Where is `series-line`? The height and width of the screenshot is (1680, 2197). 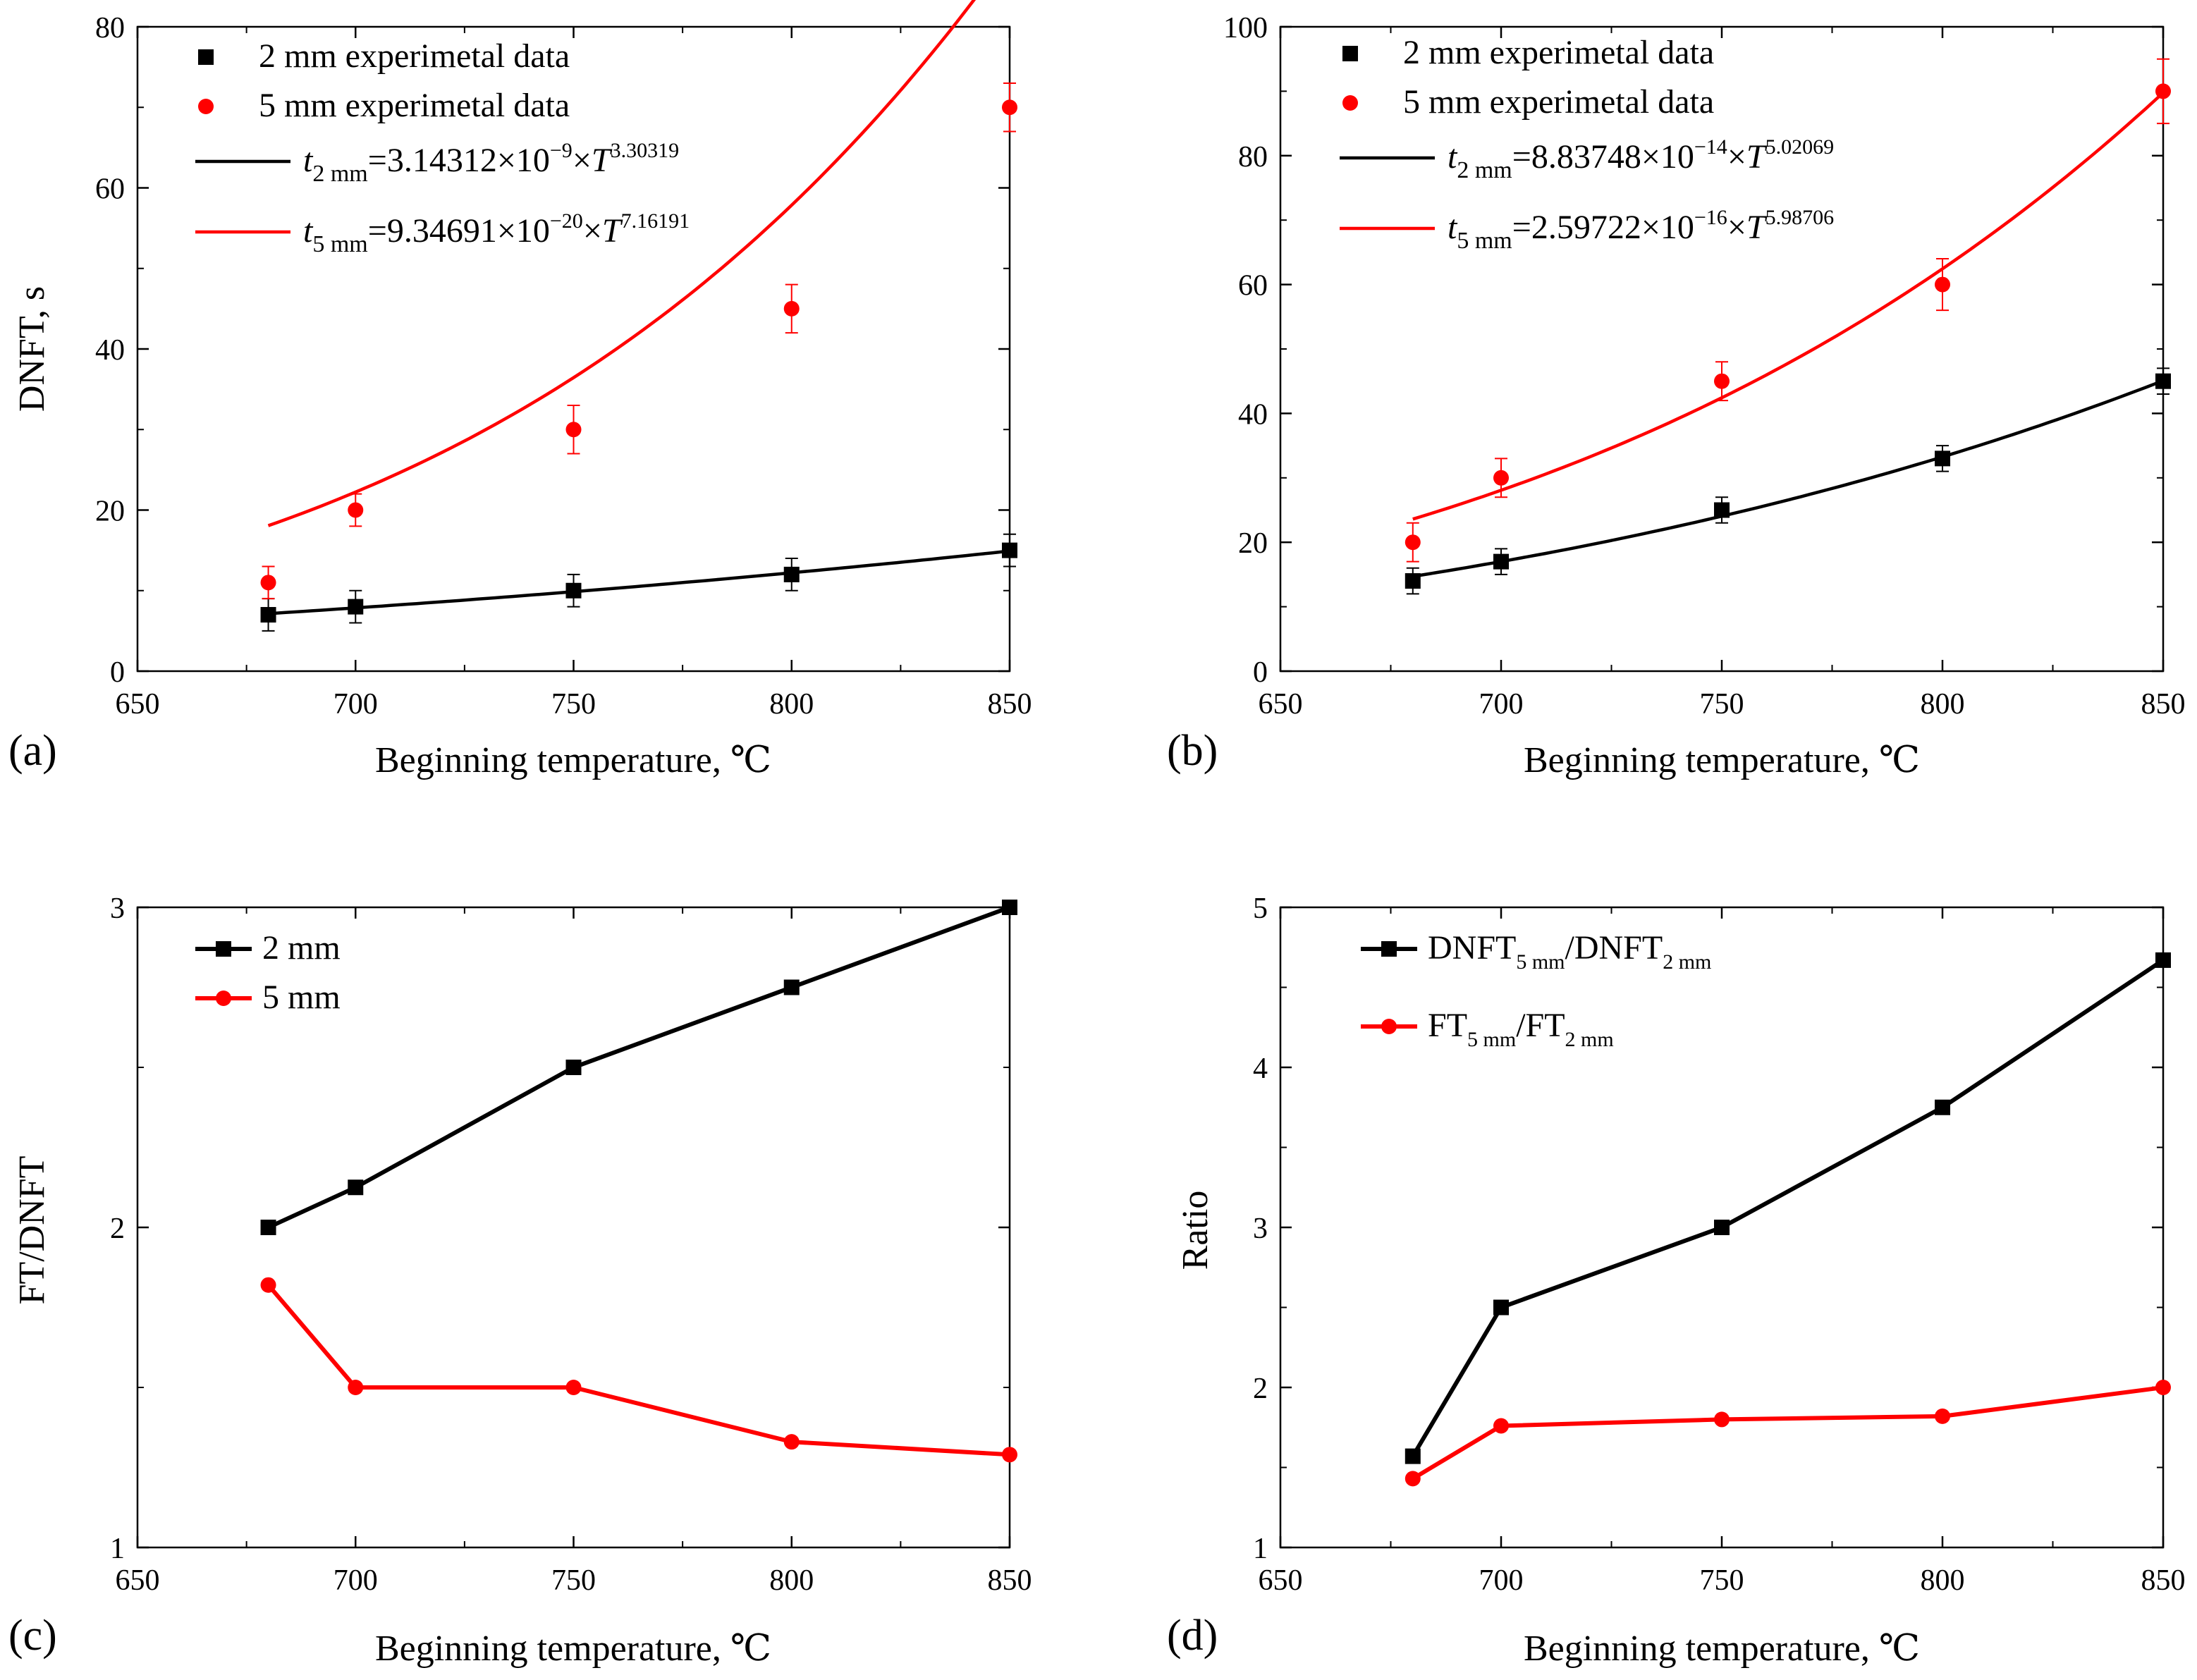 series-line is located at coordinates (639, 1067).